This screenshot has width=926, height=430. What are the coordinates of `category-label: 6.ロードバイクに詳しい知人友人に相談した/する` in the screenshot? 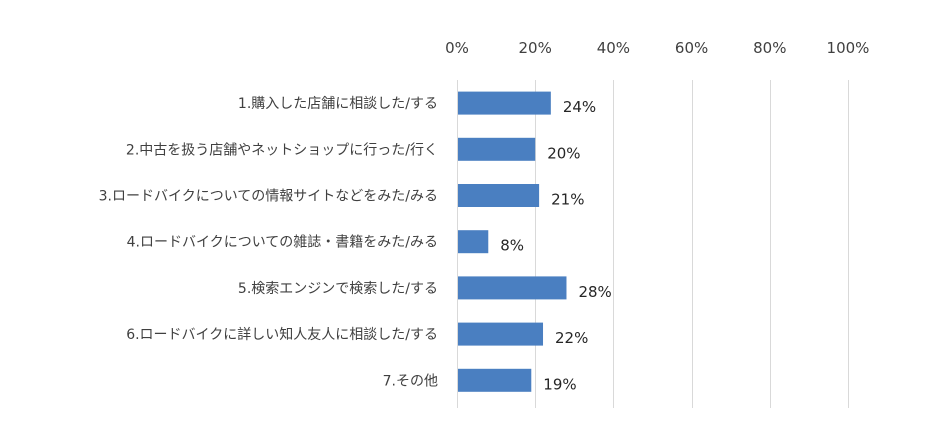 It's located at (282, 334).